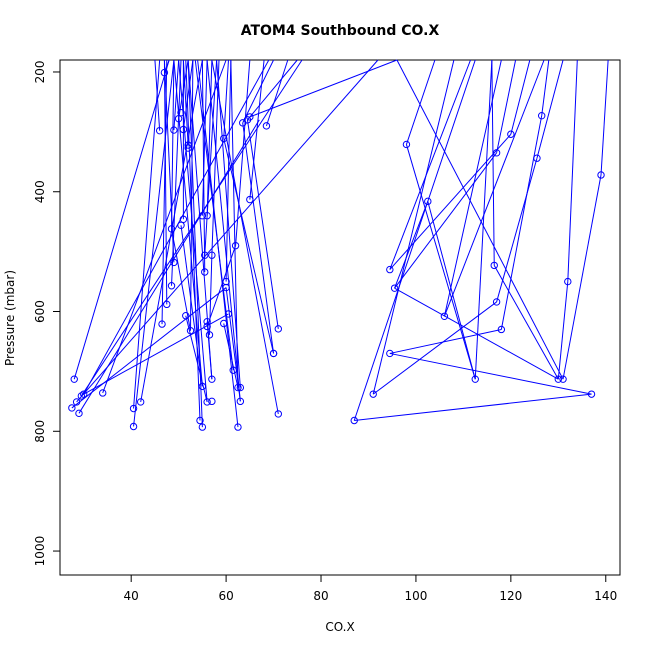 The width and height of the screenshot is (650, 650). Describe the element at coordinates (225, 596) in the screenshot. I see `x-tick-label: 60` at that location.